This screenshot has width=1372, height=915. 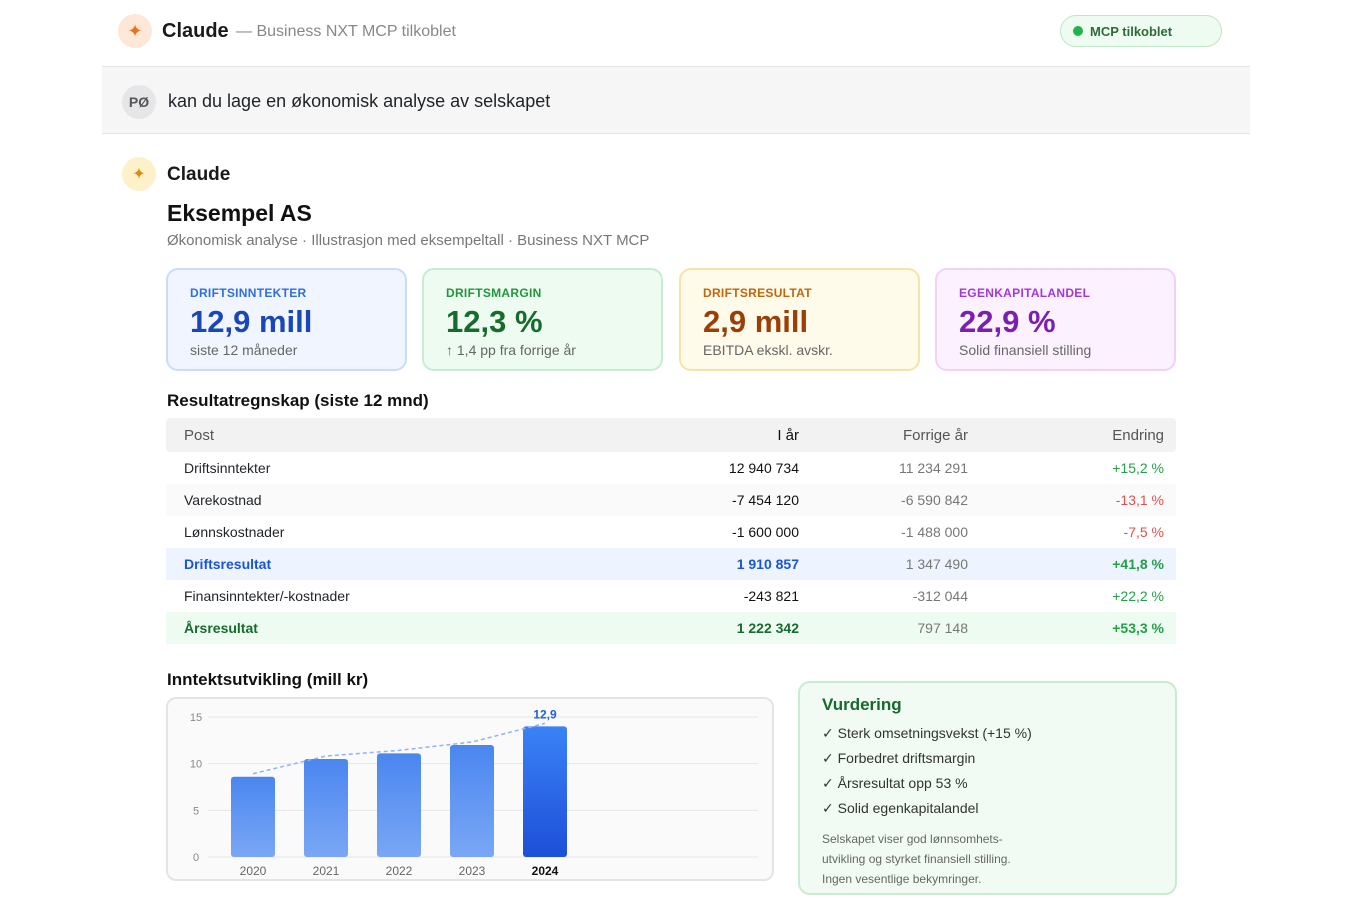 I want to click on kpi-note: ↑ 1,4 pp fra forrige år, so click(x=511, y=350).